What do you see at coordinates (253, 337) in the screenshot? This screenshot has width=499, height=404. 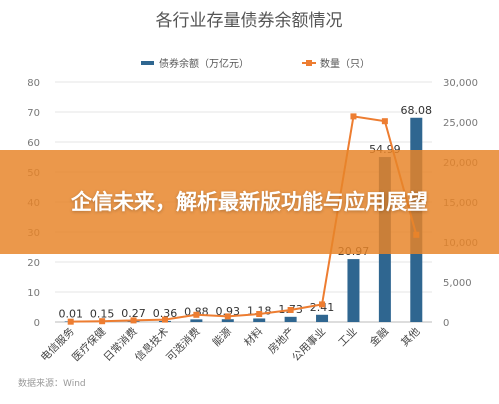 I see `x-category-label: 材料` at bounding box center [253, 337].